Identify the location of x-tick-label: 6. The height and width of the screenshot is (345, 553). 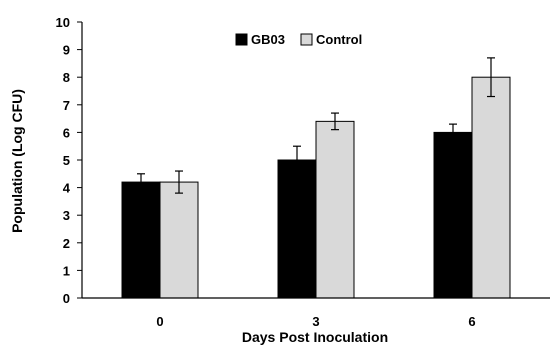
(471, 321).